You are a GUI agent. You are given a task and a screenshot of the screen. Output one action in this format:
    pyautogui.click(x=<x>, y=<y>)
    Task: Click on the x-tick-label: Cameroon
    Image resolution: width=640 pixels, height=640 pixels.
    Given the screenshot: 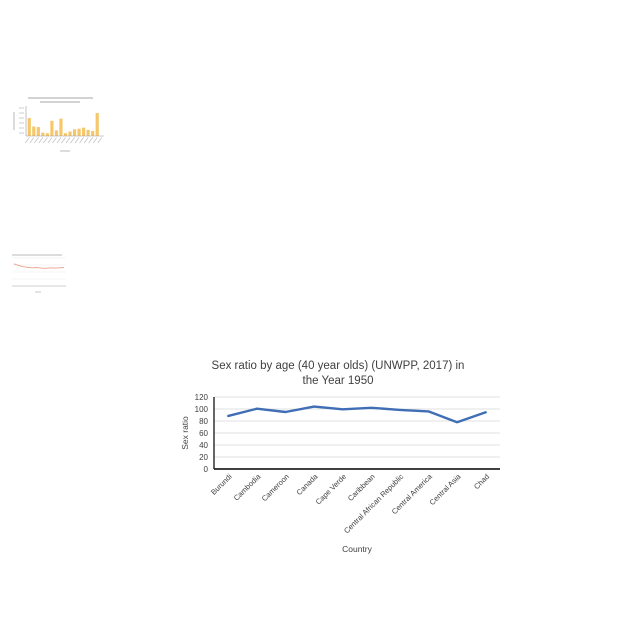 What is the action you would take?
    pyautogui.click(x=275, y=487)
    